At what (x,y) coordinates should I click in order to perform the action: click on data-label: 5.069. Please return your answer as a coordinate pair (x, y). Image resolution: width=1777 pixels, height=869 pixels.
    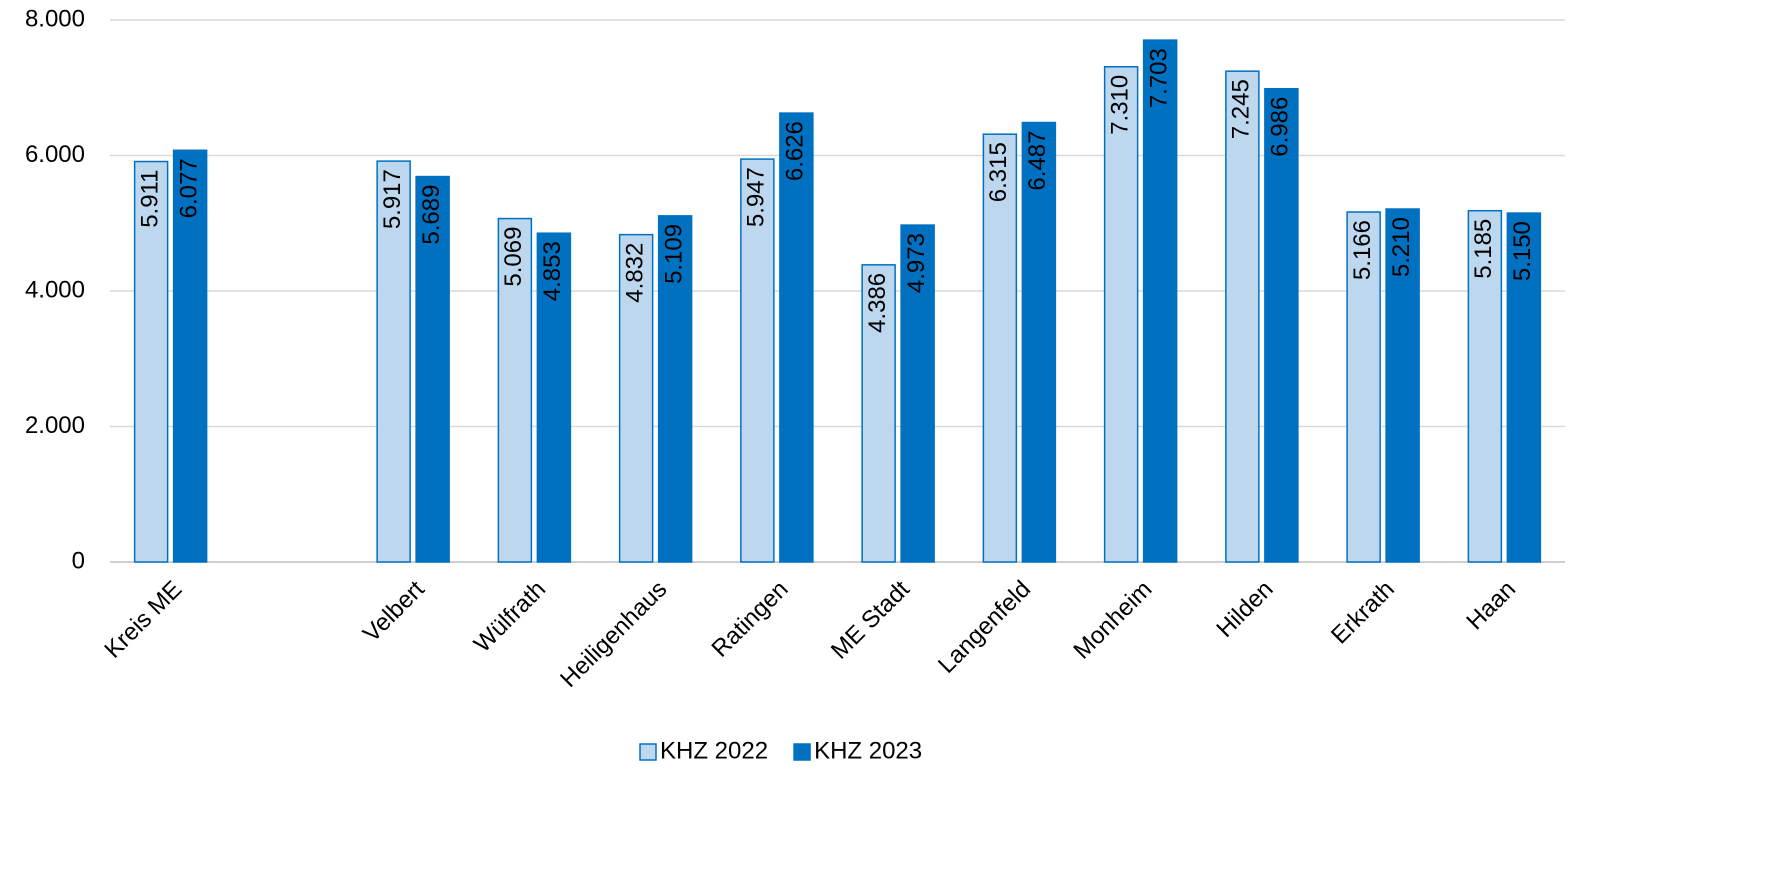
    Looking at the image, I should click on (513, 257).